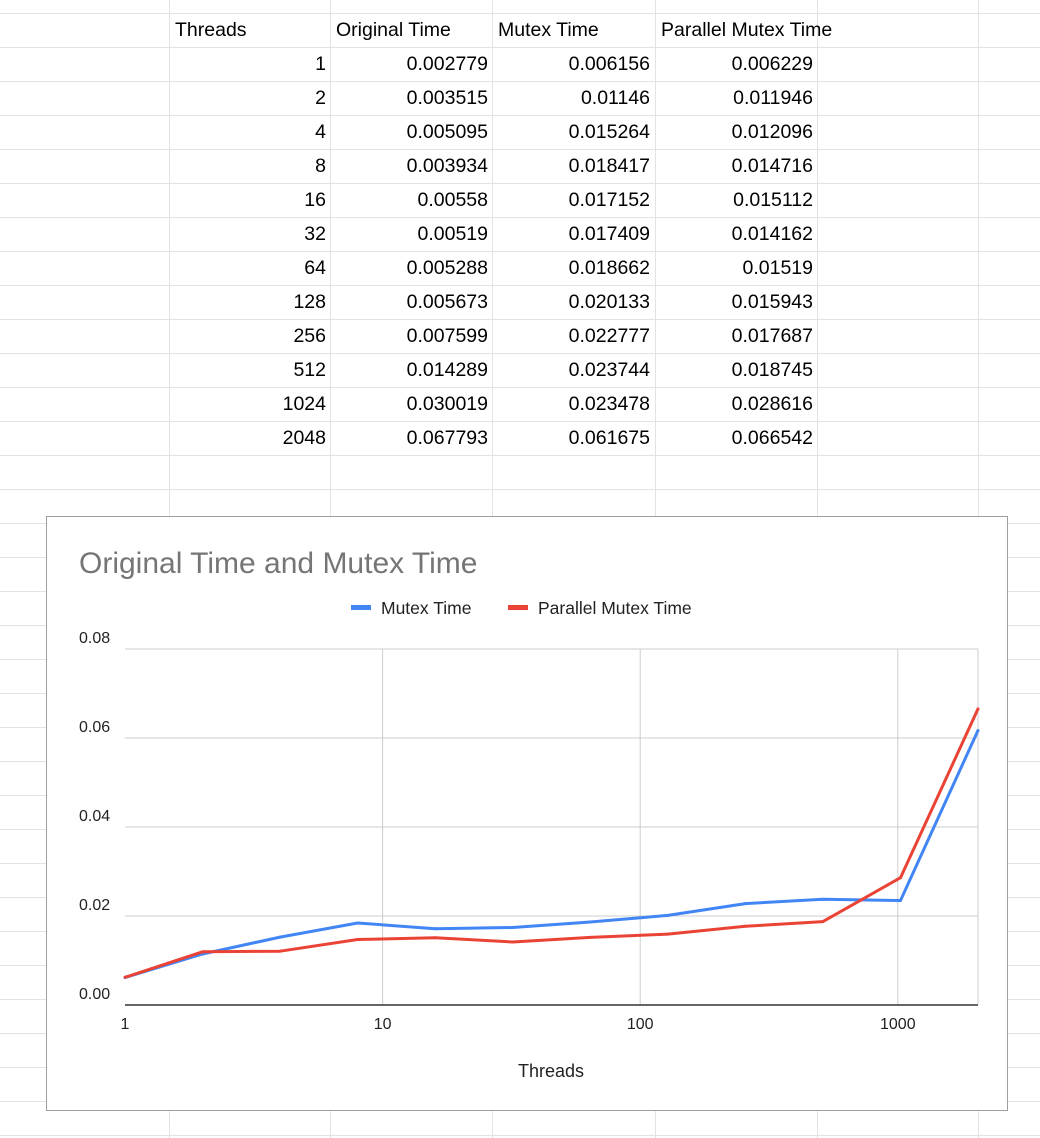 The height and width of the screenshot is (1138, 1040). Describe the element at coordinates (772, 404) in the screenshot. I see `cell-parallel-mutex-time: 0.028616` at that location.